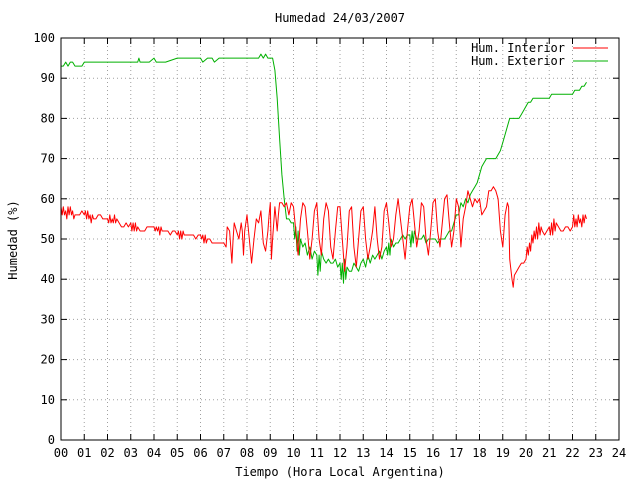  Describe the element at coordinates (549, 453) in the screenshot. I see `x-tick-label: 21` at that location.